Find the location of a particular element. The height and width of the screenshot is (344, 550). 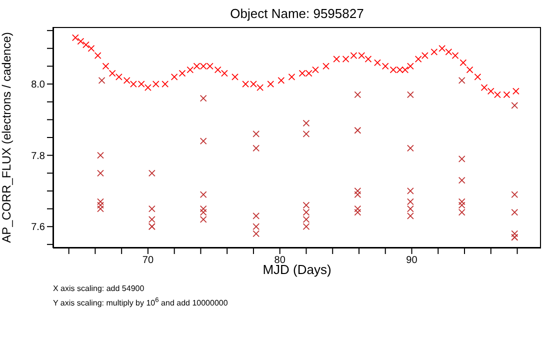

chart-title: Object Name: 9595827 is located at coordinates (297, 13).